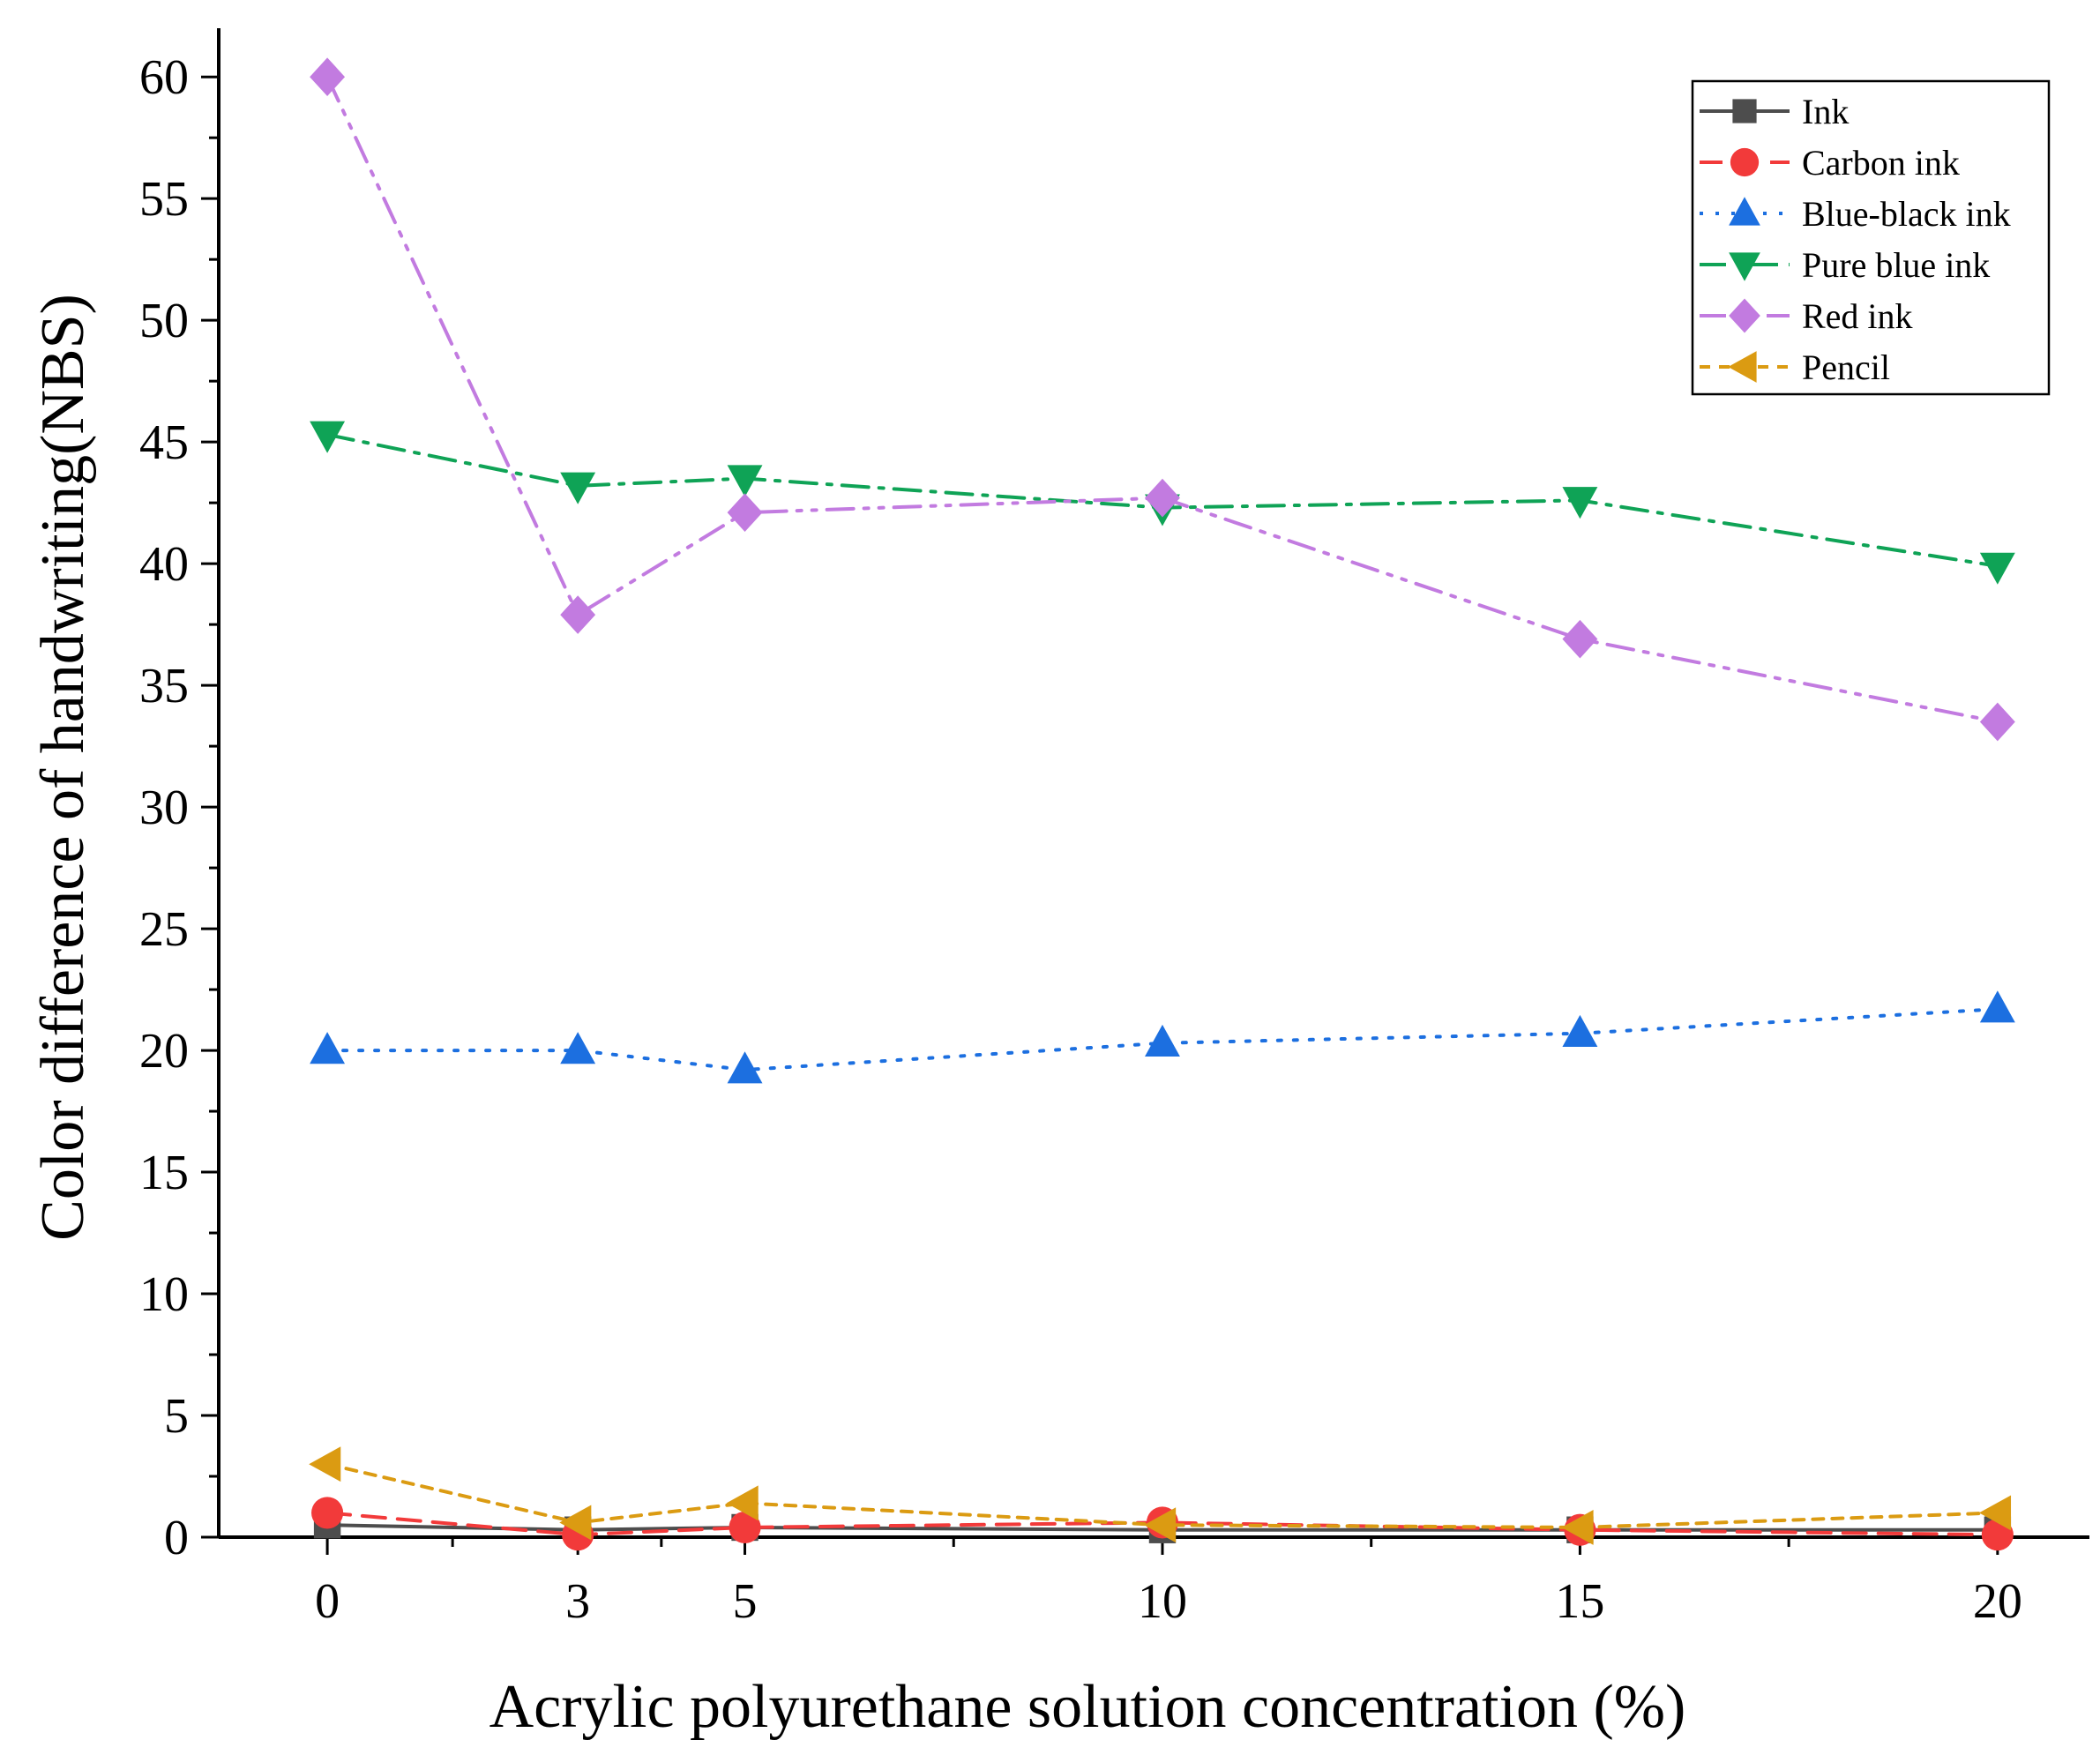 The width and height of the screenshot is (2100, 1755). What do you see at coordinates (1825, 111) in the screenshot?
I see `legend-label: Ink` at bounding box center [1825, 111].